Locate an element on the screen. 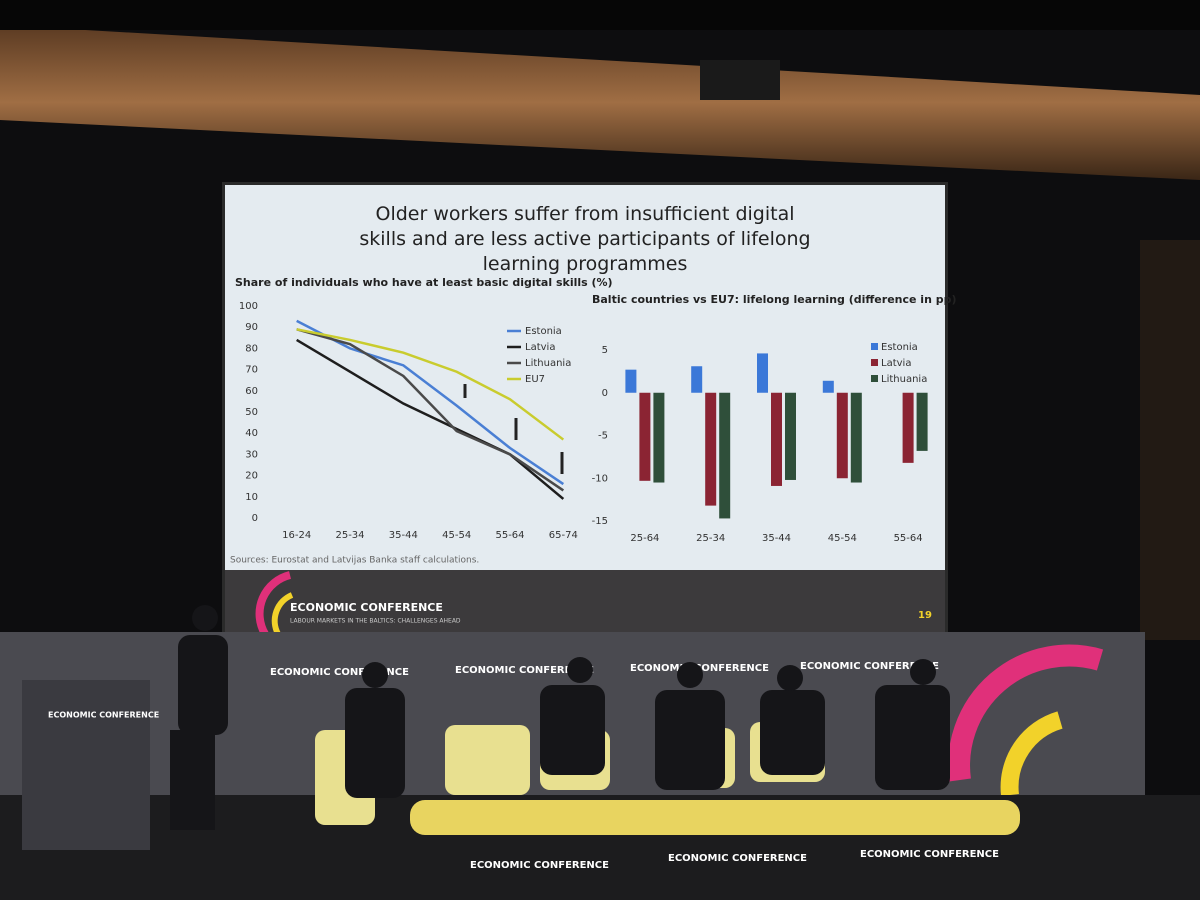  legend-label: EU7 is located at coordinates (535, 379).